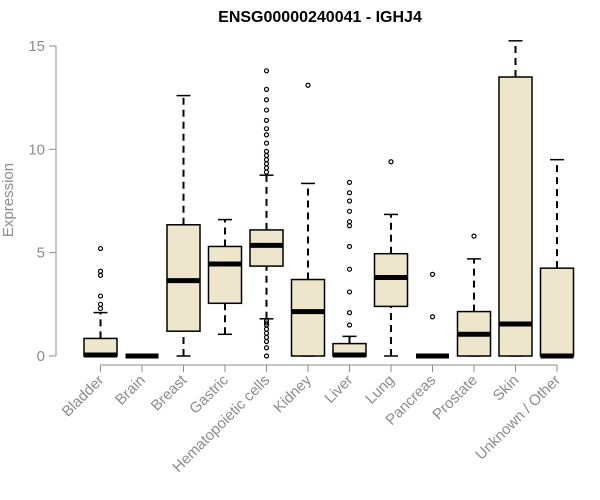 Image resolution: width=600 pixels, height=500 pixels. Describe the element at coordinates (338, 389) in the screenshot. I see `x-tick-label: Liver` at that location.